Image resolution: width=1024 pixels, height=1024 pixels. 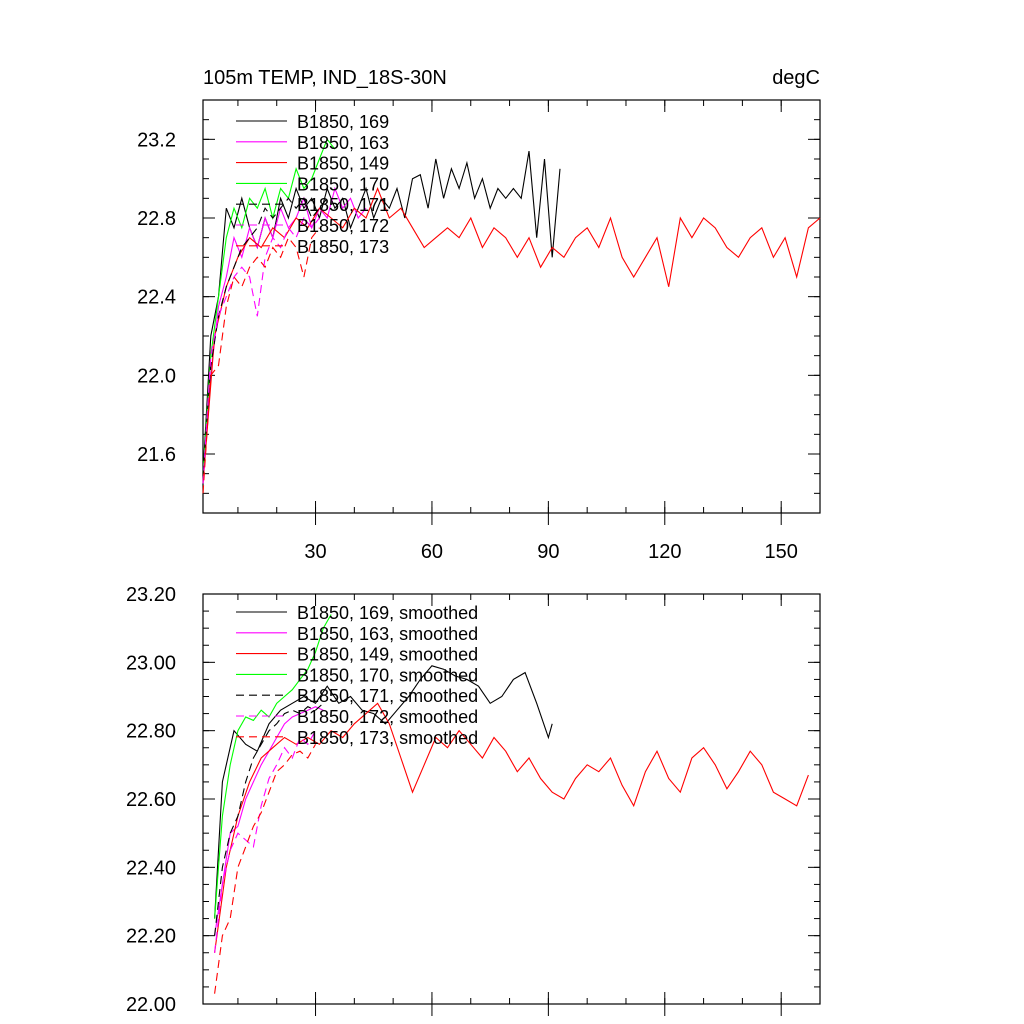 What do you see at coordinates (387, 738) in the screenshot?
I see `legend-label: B1850, 173, smoothed` at bounding box center [387, 738].